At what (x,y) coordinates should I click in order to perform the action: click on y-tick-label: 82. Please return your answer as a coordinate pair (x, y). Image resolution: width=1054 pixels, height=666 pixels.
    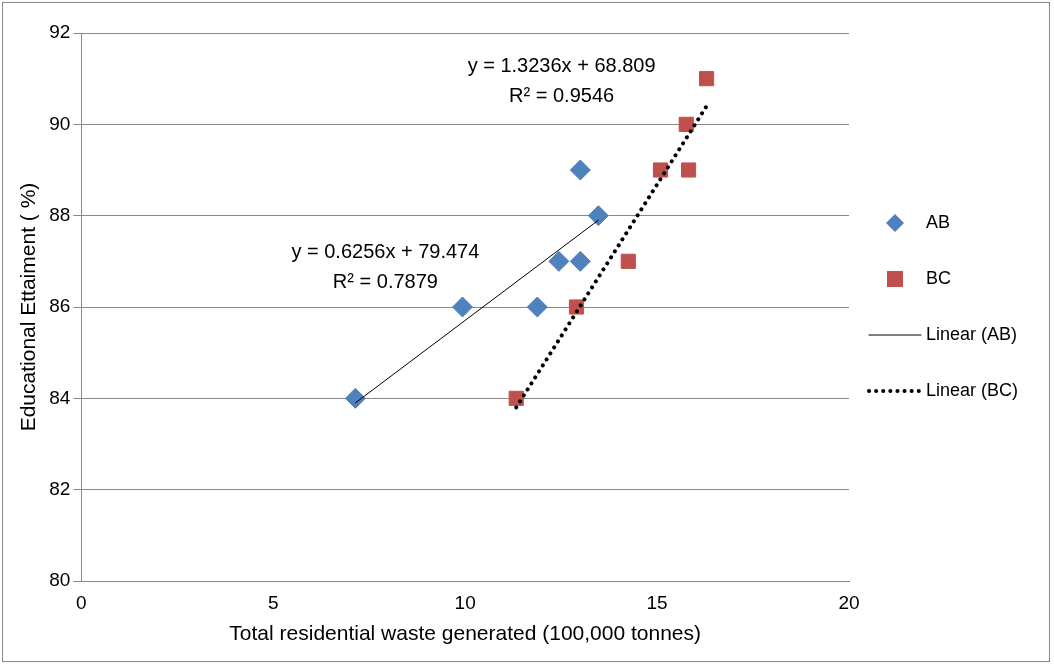
    Looking at the image, I should click on (60, 488).